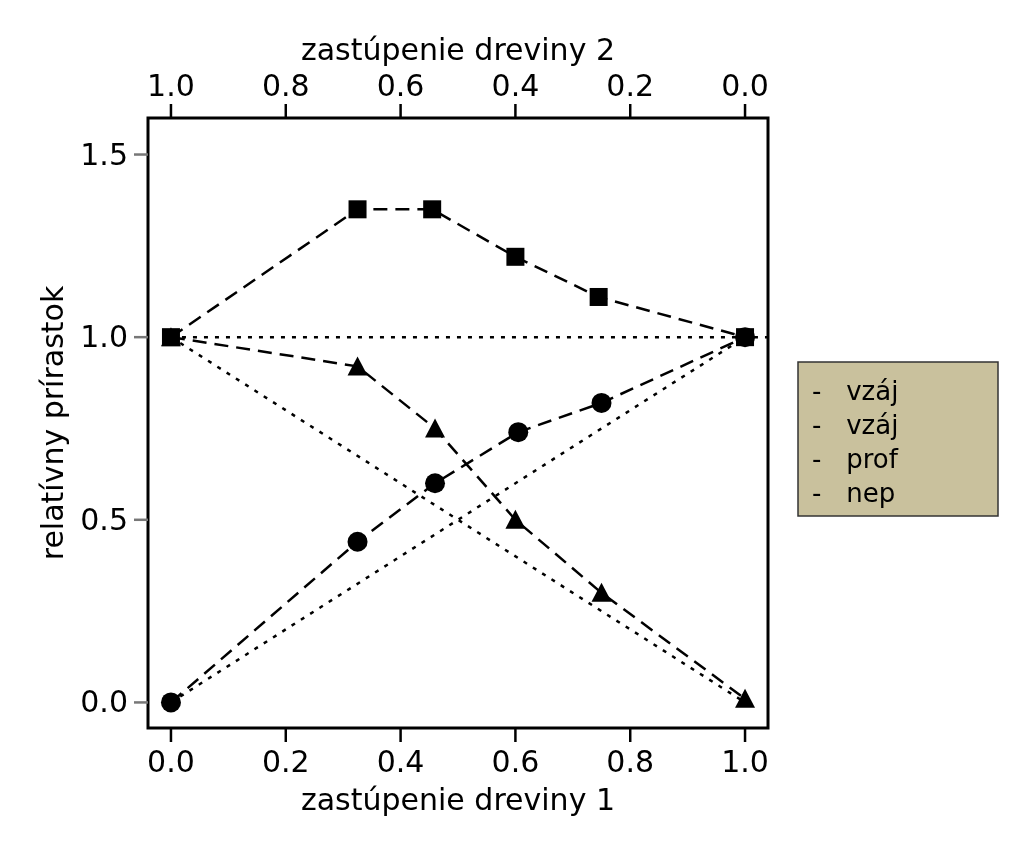 The image size is (1028, 866). What do you see at coordinates (515, 85) in the screenshot?
I see `x2-tick-label: 0.4` at bounding box center [515, 85].